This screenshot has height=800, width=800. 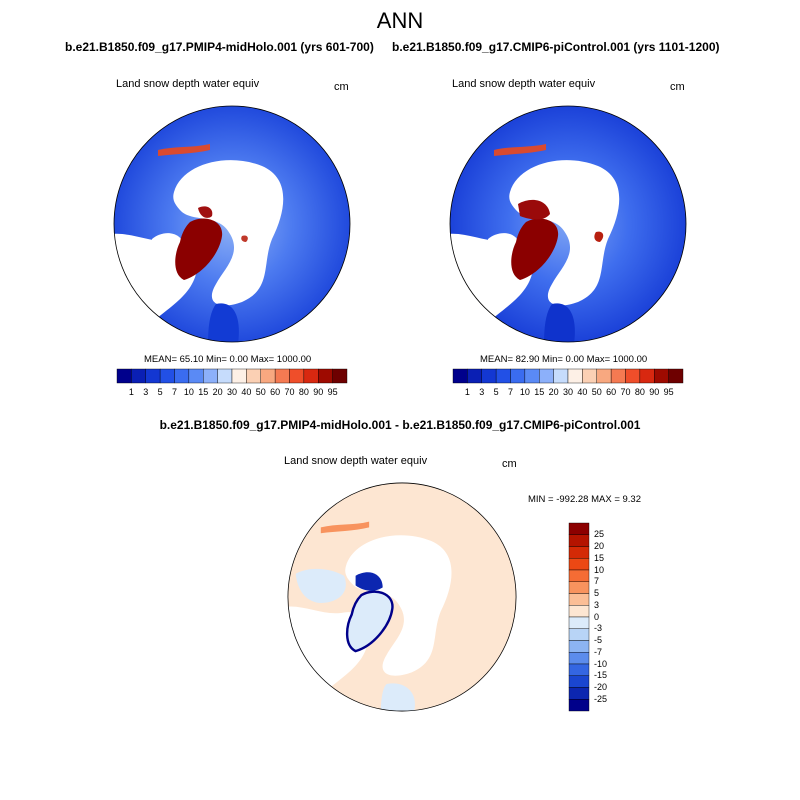 I want to click on panel1-units: cm, so click(x=341, y=87).